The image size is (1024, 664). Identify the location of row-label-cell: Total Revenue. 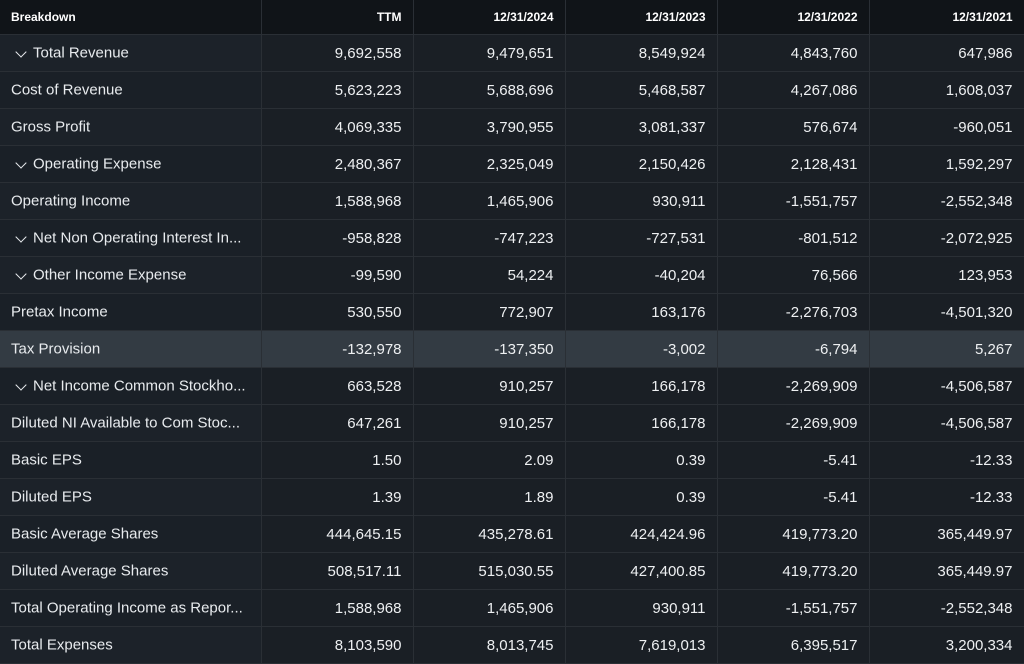
(131, 53).